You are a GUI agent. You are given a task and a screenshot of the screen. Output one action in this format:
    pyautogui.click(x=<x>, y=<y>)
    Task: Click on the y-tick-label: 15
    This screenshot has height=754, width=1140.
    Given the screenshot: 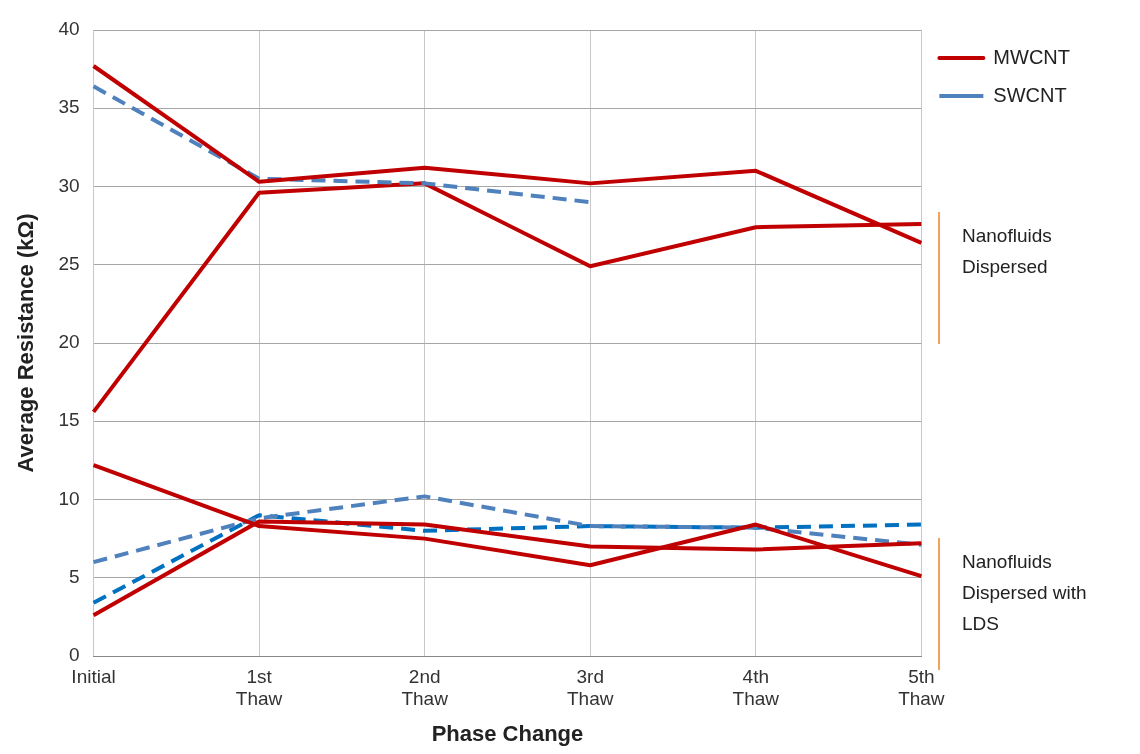 What is the action you would take?
    pyautogui.click(x=69, y=420)
    